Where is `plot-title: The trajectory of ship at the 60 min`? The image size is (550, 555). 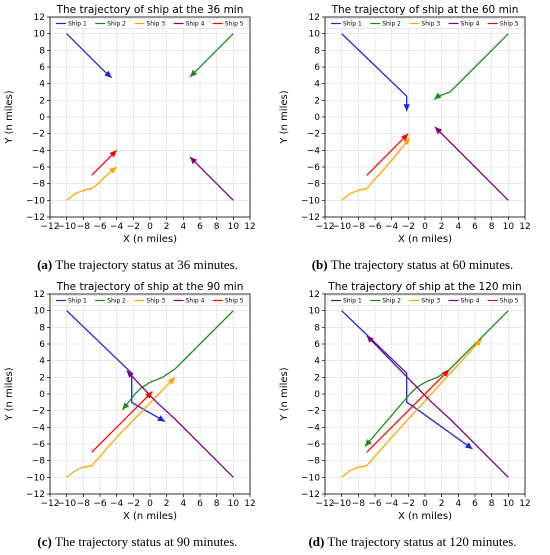 plot-title: The trajectory of ship at the 60 min is located at coordinates (425, 10).